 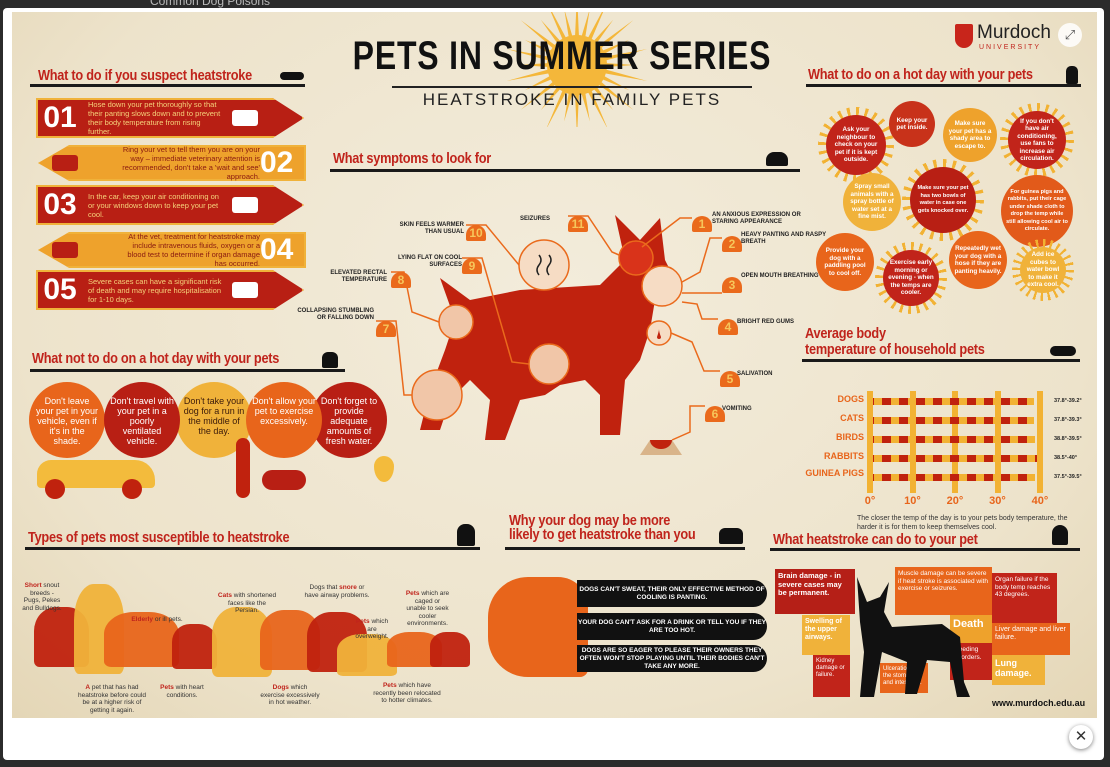 What do you see at coordinates (142, 619) in the screenshot?
I see `label-highlight: Elderly` at bounding box center [142, 619].